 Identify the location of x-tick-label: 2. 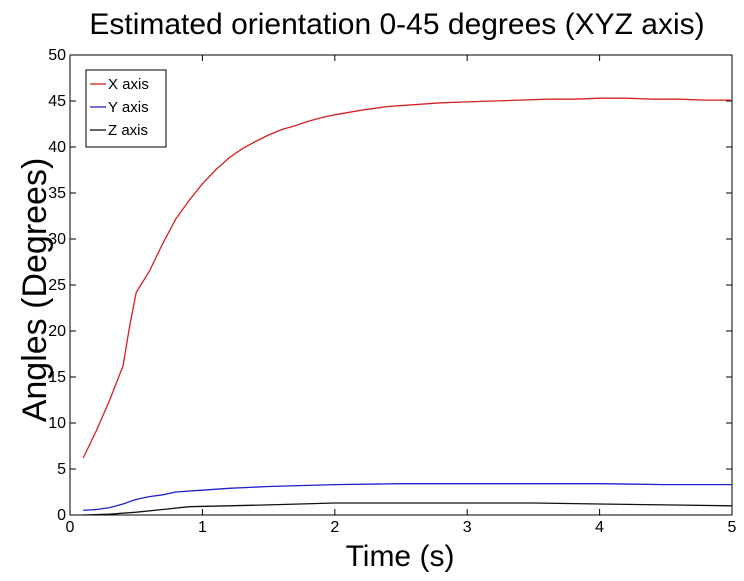
(334, 527).